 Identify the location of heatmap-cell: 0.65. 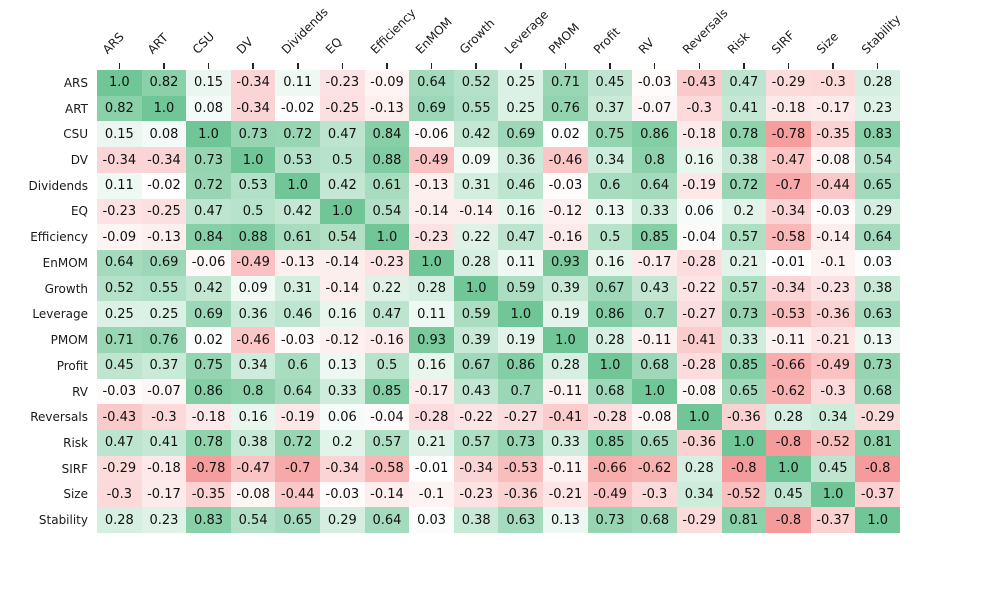
(654, 443).